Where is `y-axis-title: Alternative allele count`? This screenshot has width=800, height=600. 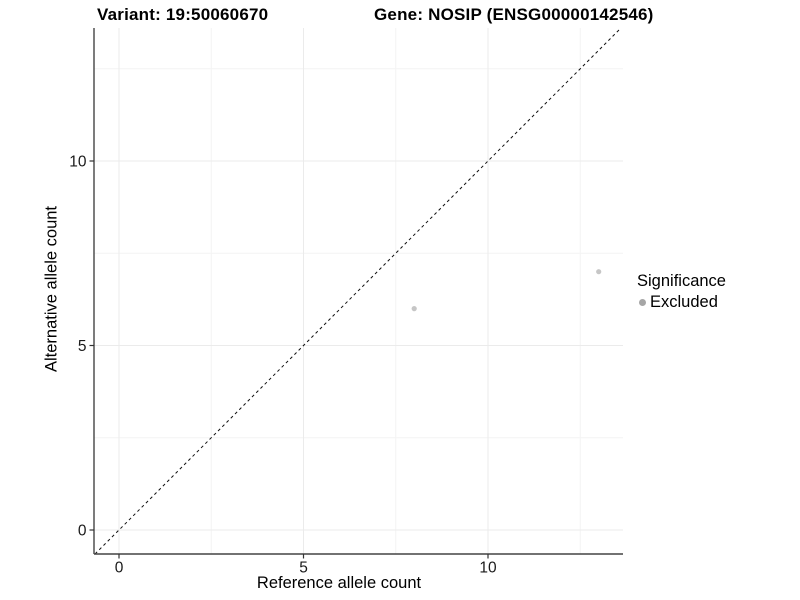 y-axis-title: Alternative allele count is located at coordinates (51, 289).